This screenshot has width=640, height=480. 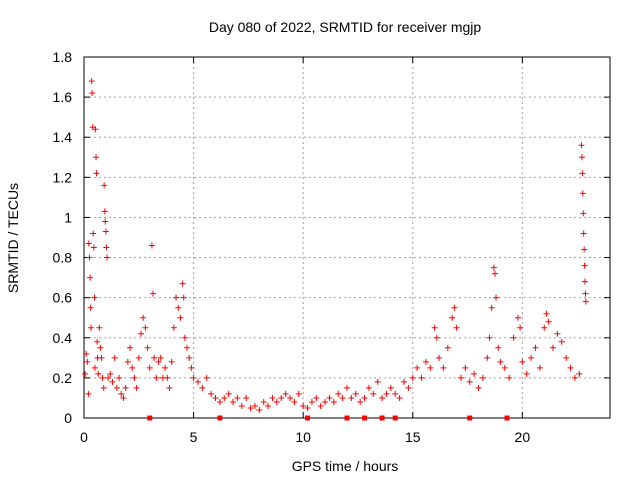 I want to click on y-tick-label: 1.2, so click(x=63, y=177).